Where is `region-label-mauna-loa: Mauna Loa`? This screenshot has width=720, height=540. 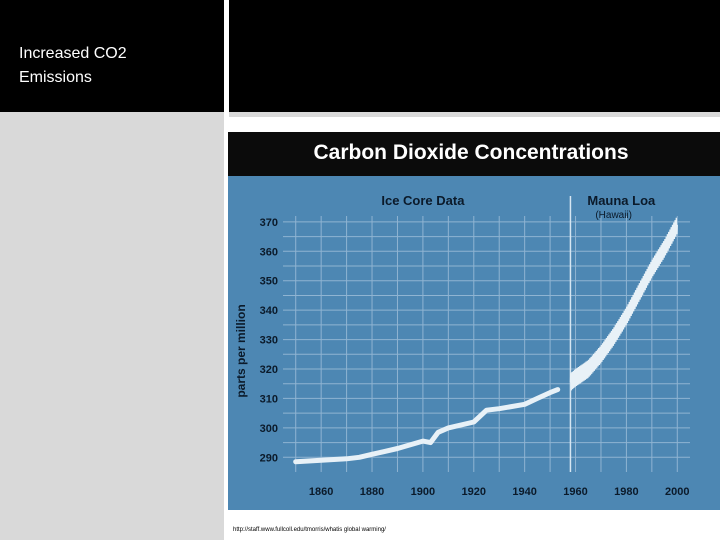 region-label-mauna-loa: Mauna Loa is located at coordinates (621, 200).